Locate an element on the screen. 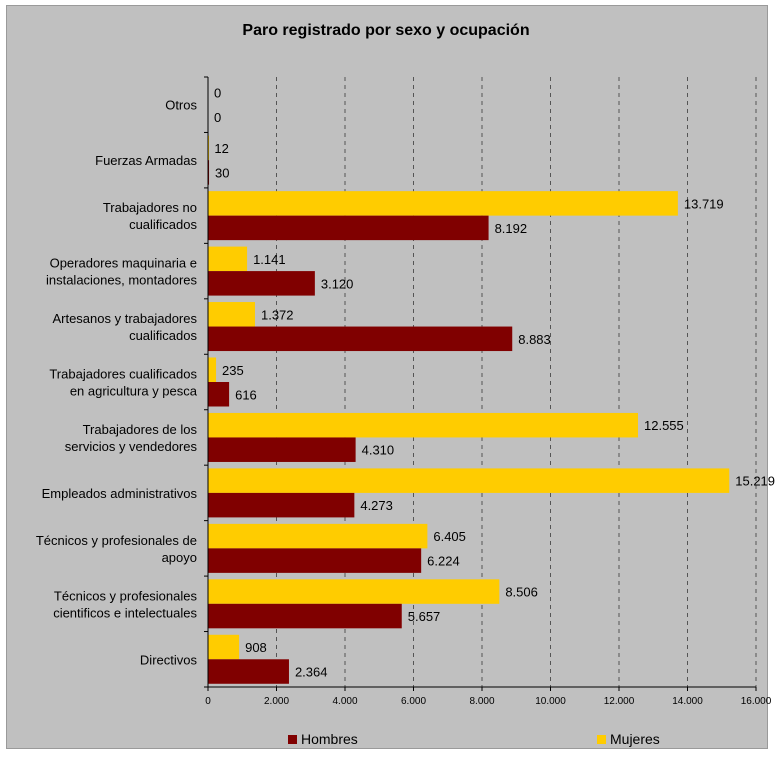 This screenshot has width=776, height=758. x-tick-label-8: 16.000 is located at coordinates (756, 701).